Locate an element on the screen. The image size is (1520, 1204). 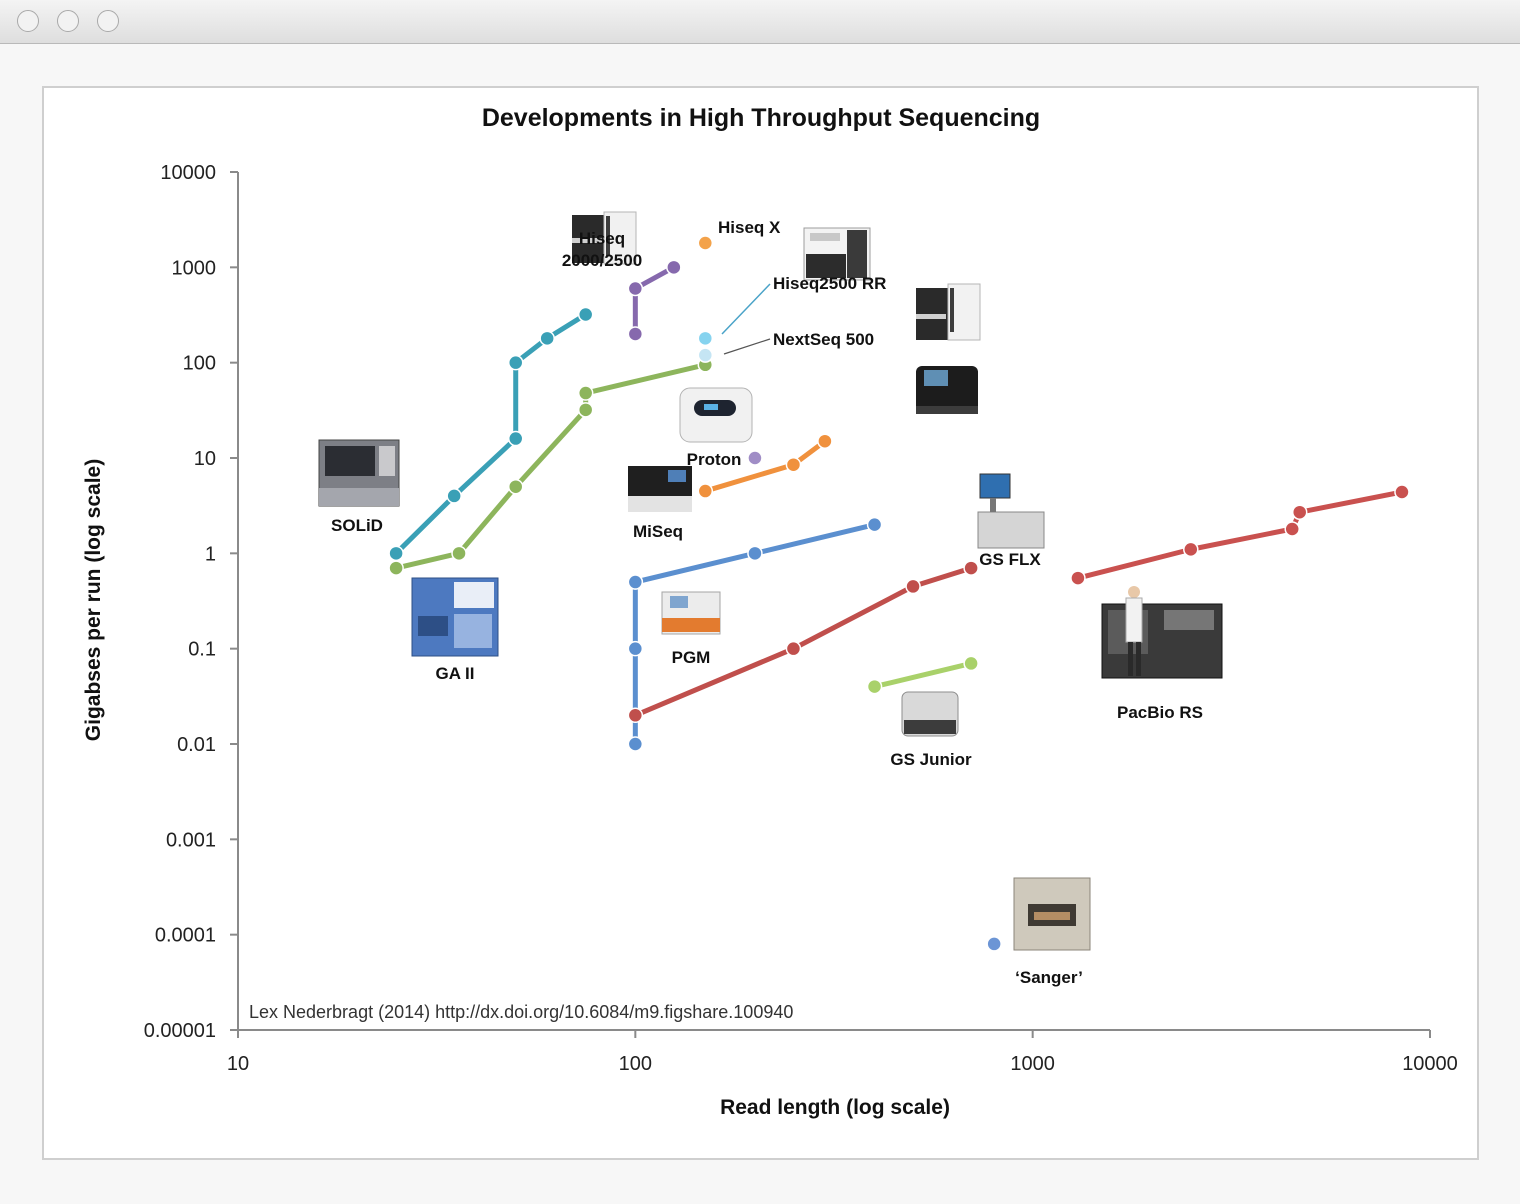
miseq-machine-icon is located at coordinates (660, 489).